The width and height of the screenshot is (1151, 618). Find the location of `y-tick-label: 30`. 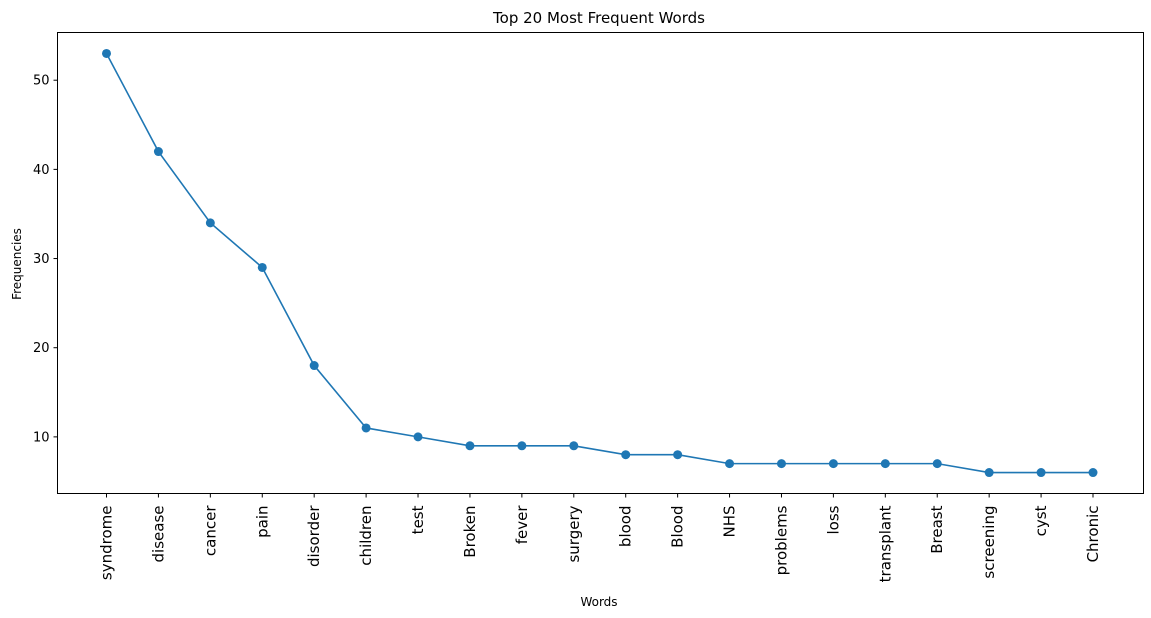

y-tick-label: 30 is located at coordinates (41, 259).